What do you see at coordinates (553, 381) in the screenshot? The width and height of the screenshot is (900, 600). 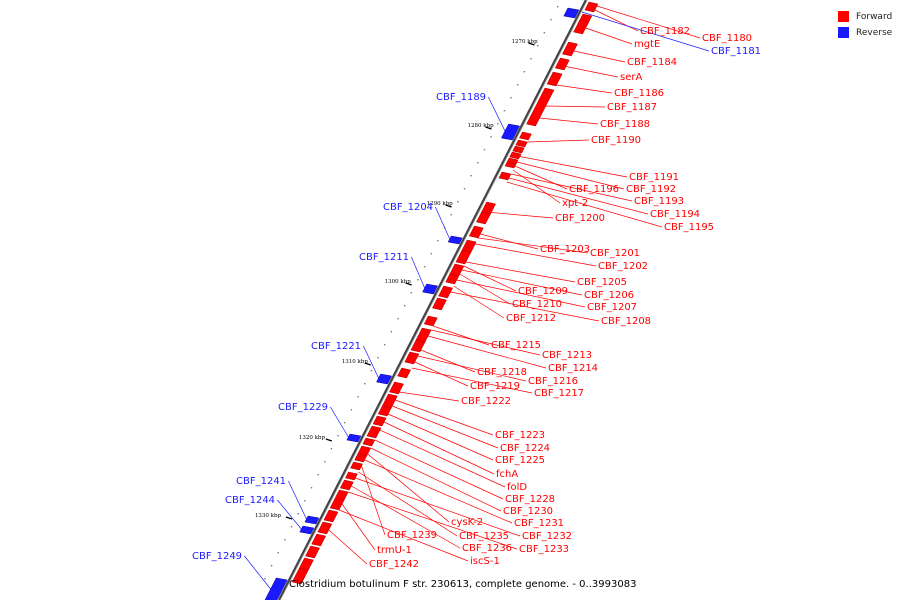 I see `gene-label-cbf-1216: CBF_1216` at bounding box center [553, 381].